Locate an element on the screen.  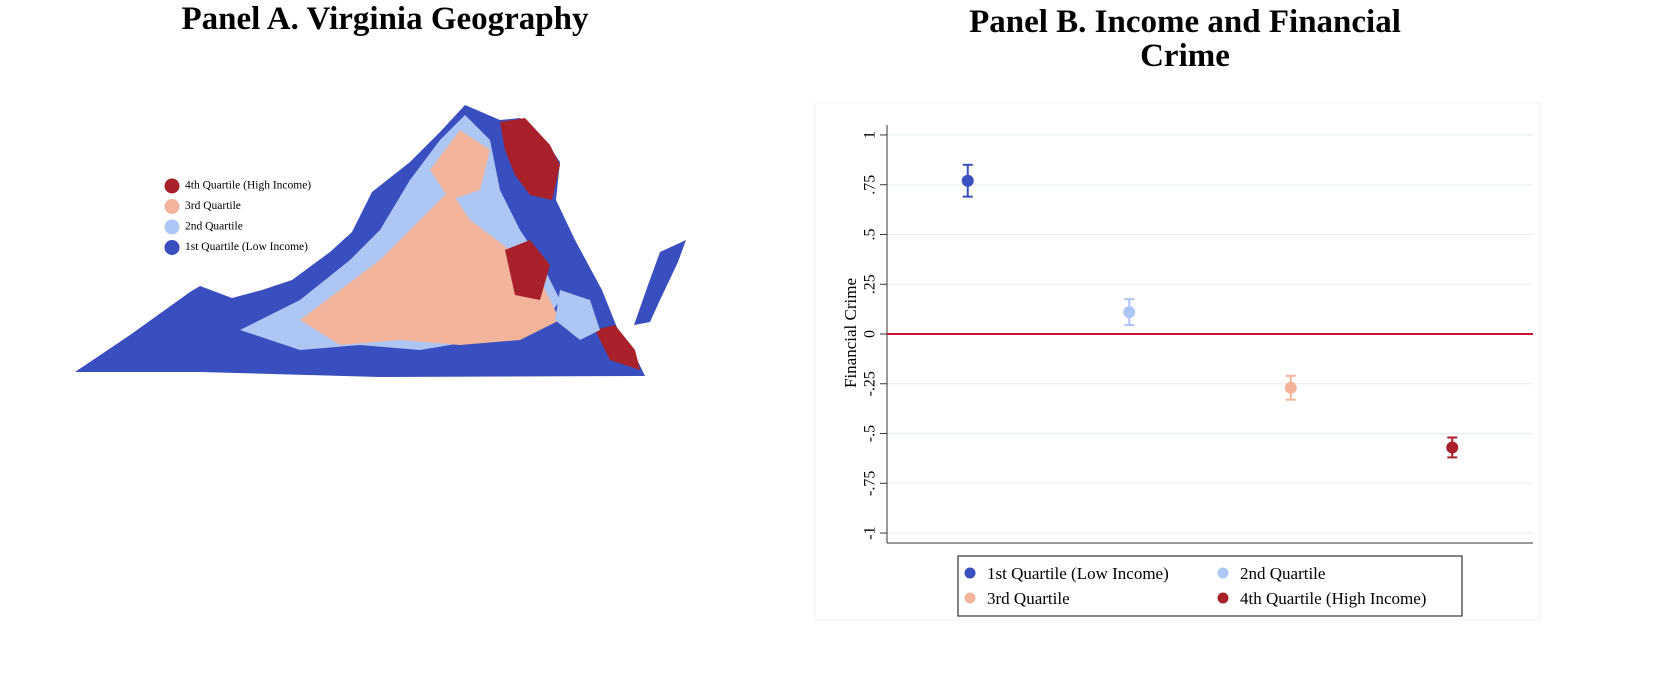
virginia-map is located at coordinates (380, 241).